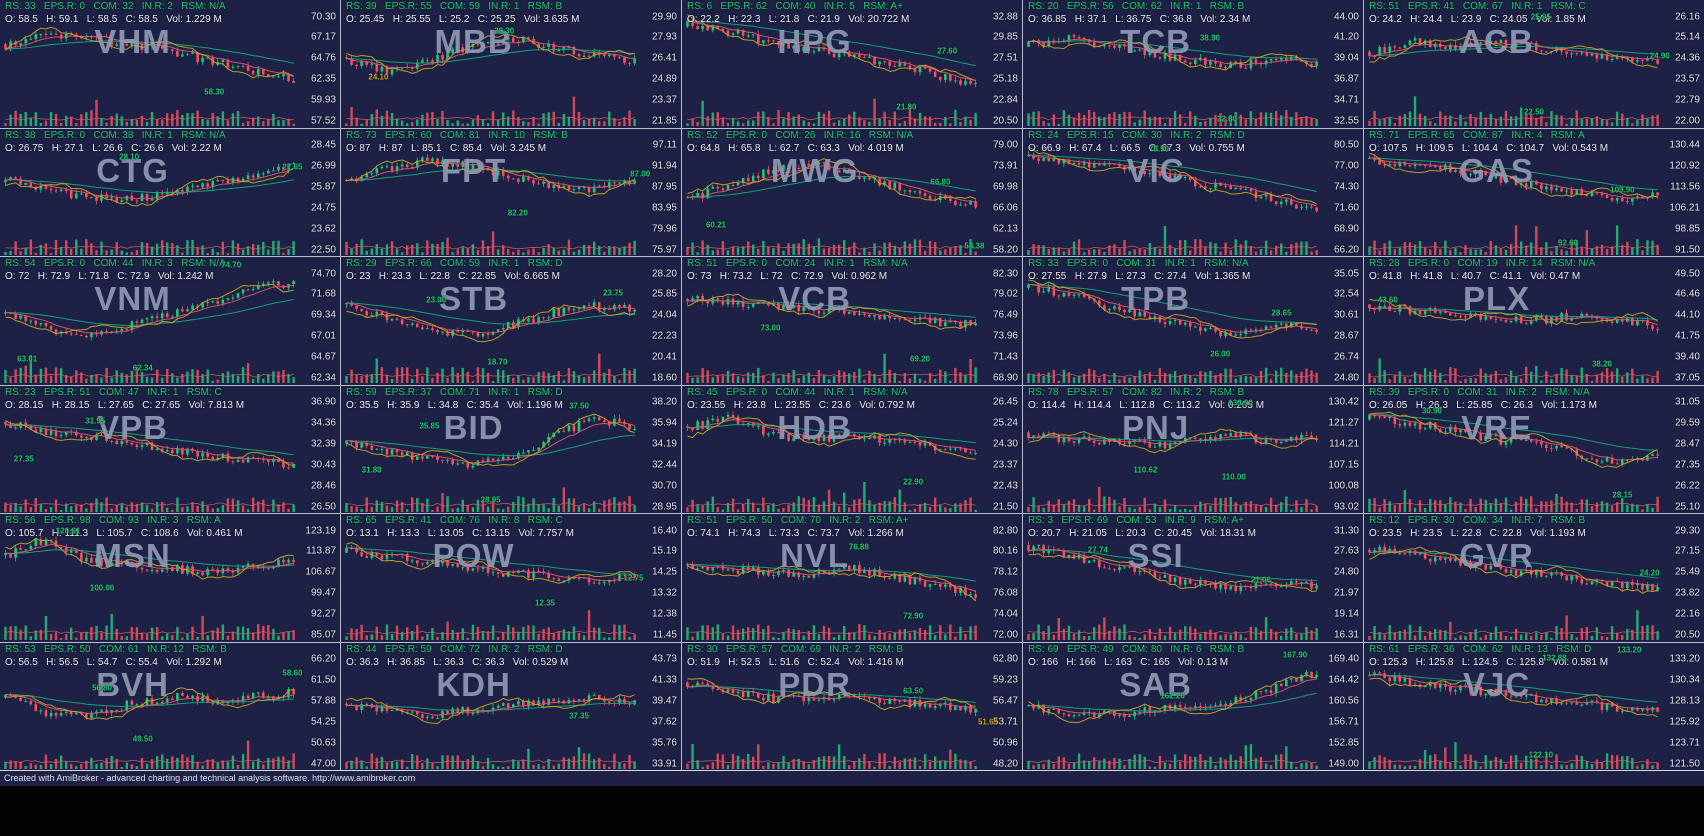 This screenshot has height=836, width=1704. I want to click on axis-label: 39.47, so click(664, 701).